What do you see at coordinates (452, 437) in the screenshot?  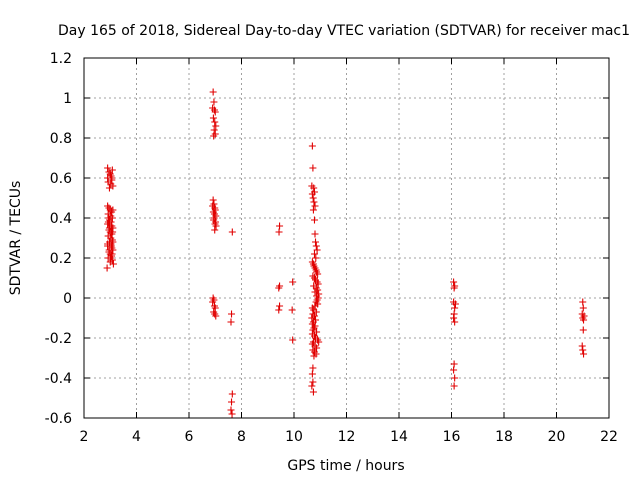 I see `x-tick-label: 16` at bounding box center [452, 437].